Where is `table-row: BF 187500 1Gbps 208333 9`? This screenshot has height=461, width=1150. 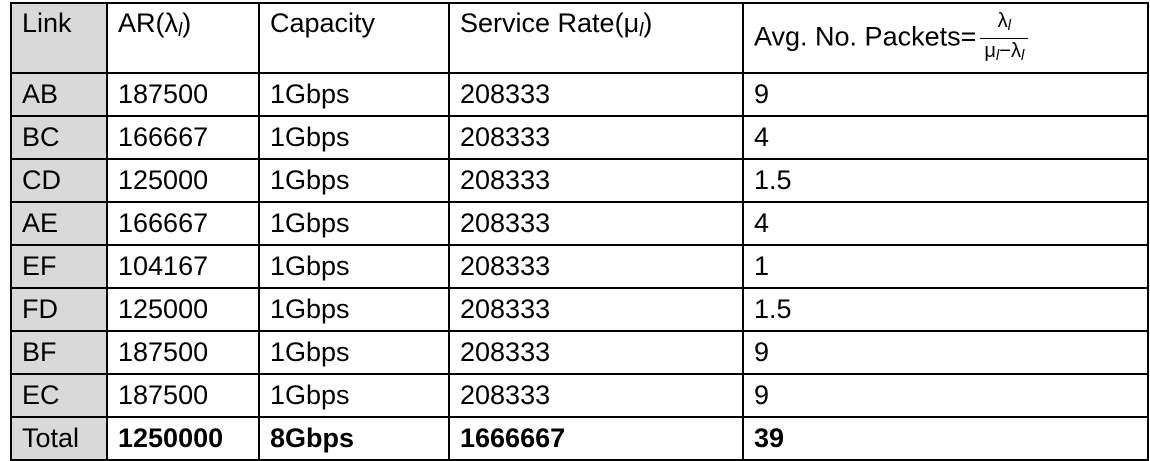
table-row: BF 187500 1Gbps 208333 9 is located at coordinates (579, 352).